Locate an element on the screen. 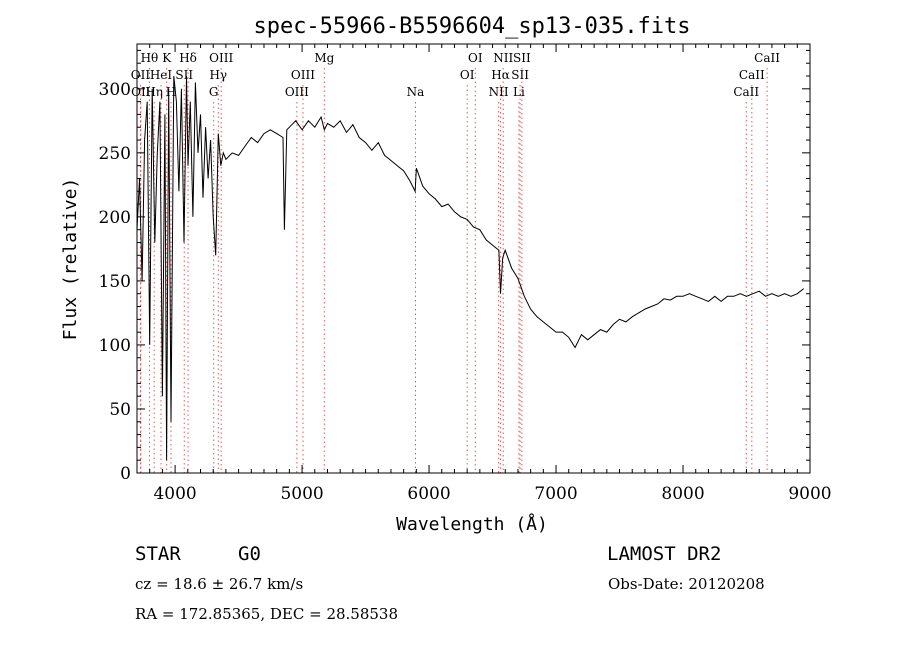 Image resolution: width=900 pixels, height=650 pixels. y-axis-label: Flux (relative) is located at coordinates (70, 259).